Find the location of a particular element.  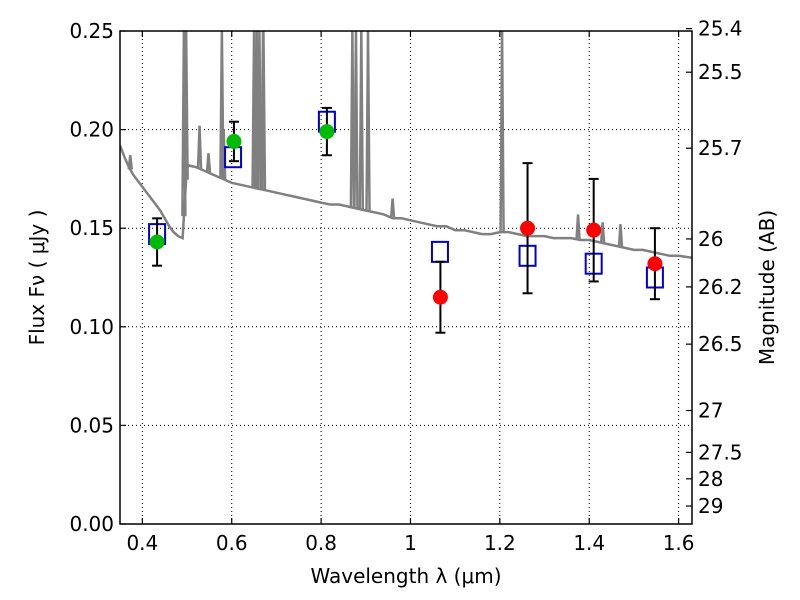

x-tick-label: 1 is located at coordinates (410, 543).